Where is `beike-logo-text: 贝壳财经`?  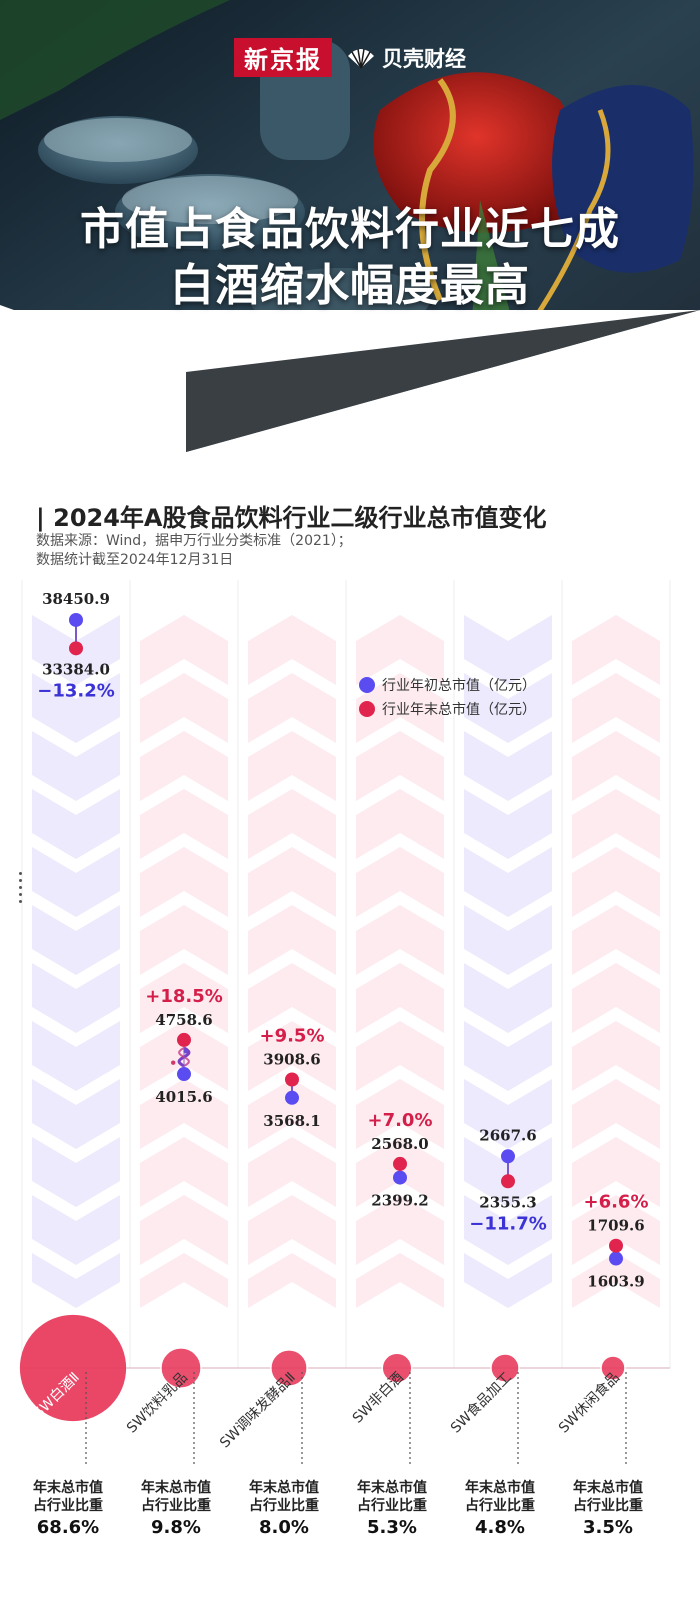 beike-logo-text: 贝壳财经 is located at coordinates (424, 58).